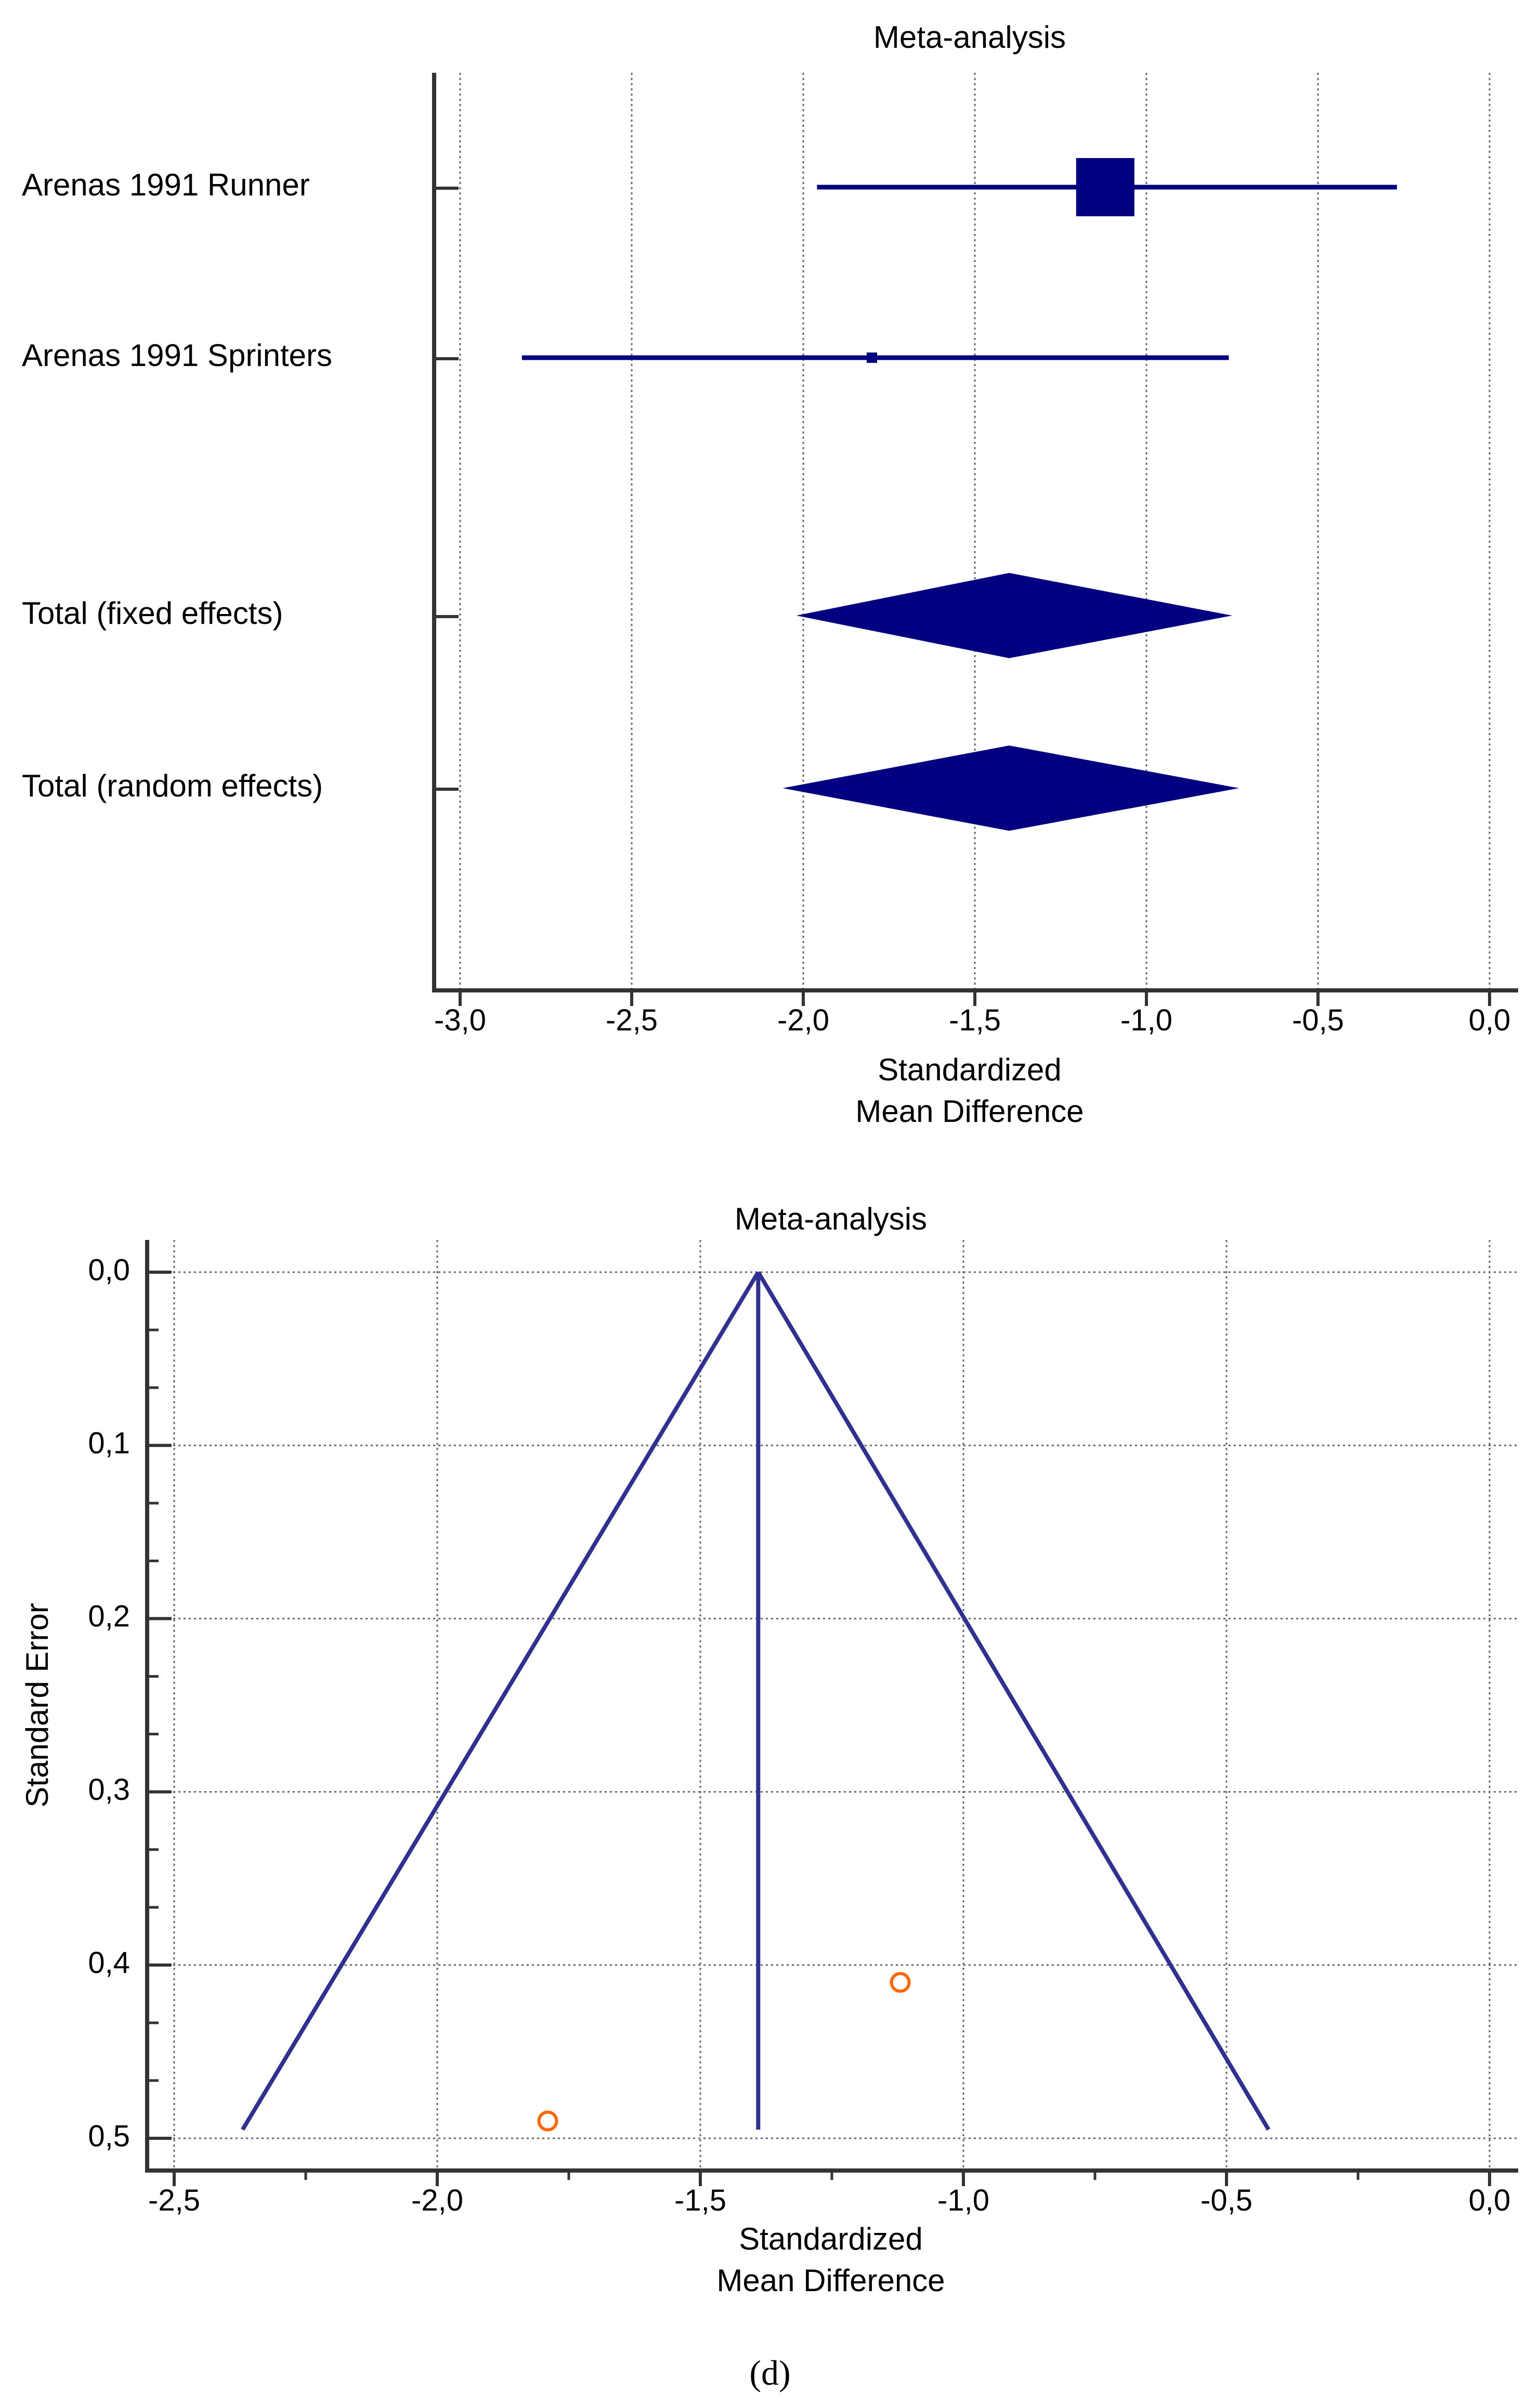 The width and height of the screenshot is (1540, 2405). I want to click on funnel-y-tick-label: 0,3, so click(109, 1790).